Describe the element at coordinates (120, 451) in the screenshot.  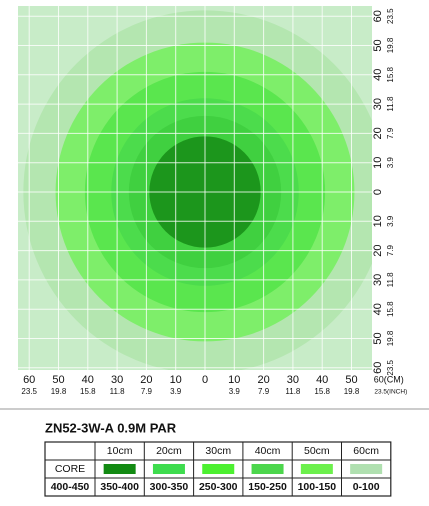
I see `column-header: 10cm` at that location.